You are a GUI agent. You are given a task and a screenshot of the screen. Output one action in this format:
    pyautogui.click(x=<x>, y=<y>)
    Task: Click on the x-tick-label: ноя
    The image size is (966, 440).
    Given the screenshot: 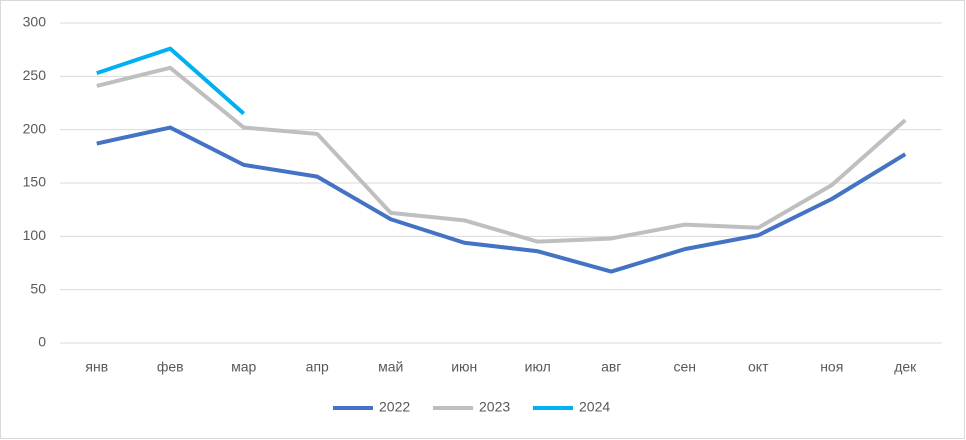 What is the action you would take?
    pyautogui.click(x=831, y=367)
    